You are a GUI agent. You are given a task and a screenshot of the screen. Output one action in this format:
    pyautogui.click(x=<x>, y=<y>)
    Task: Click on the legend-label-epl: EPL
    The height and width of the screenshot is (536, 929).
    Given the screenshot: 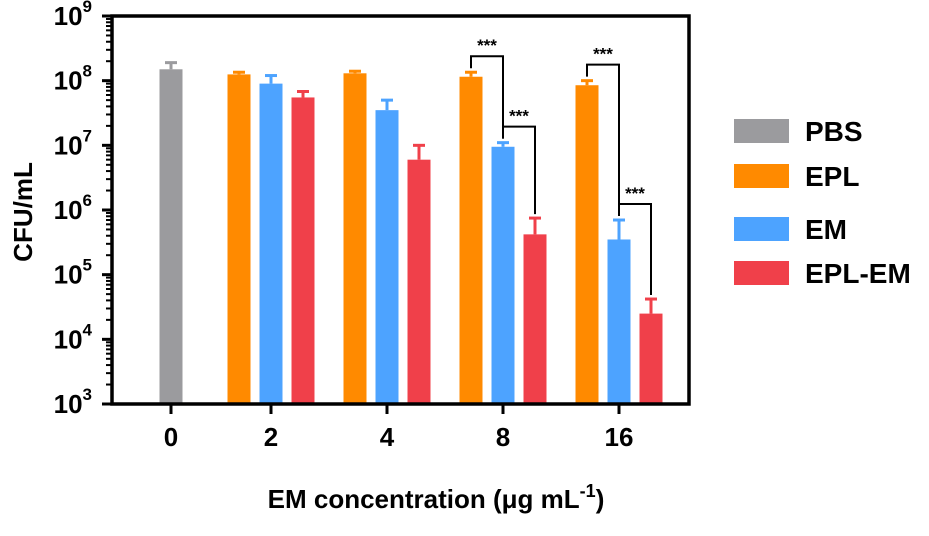 What is the action you would take?
    pyautogui.click(x=832, y=176)
    